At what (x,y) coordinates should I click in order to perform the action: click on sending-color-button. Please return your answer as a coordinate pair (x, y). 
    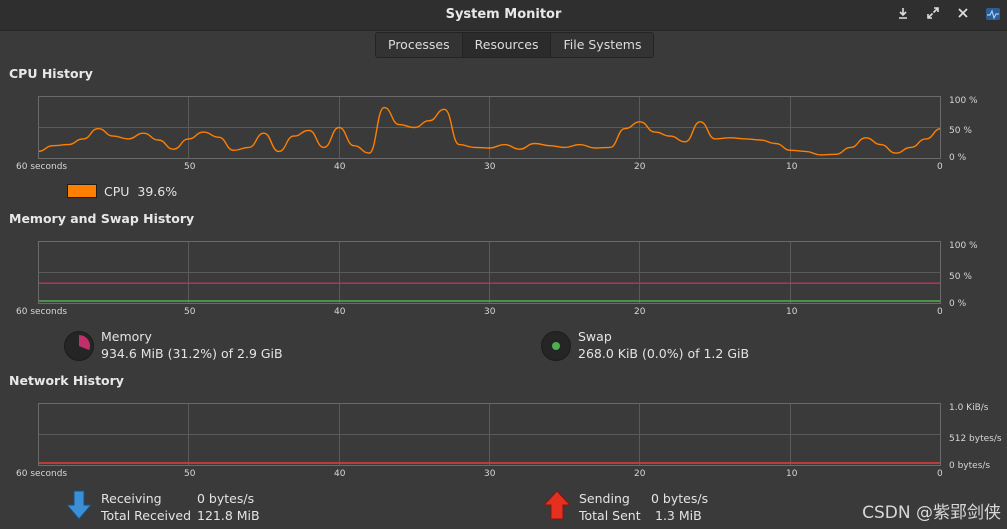
    Looking at the image, I should click on (557, 505).